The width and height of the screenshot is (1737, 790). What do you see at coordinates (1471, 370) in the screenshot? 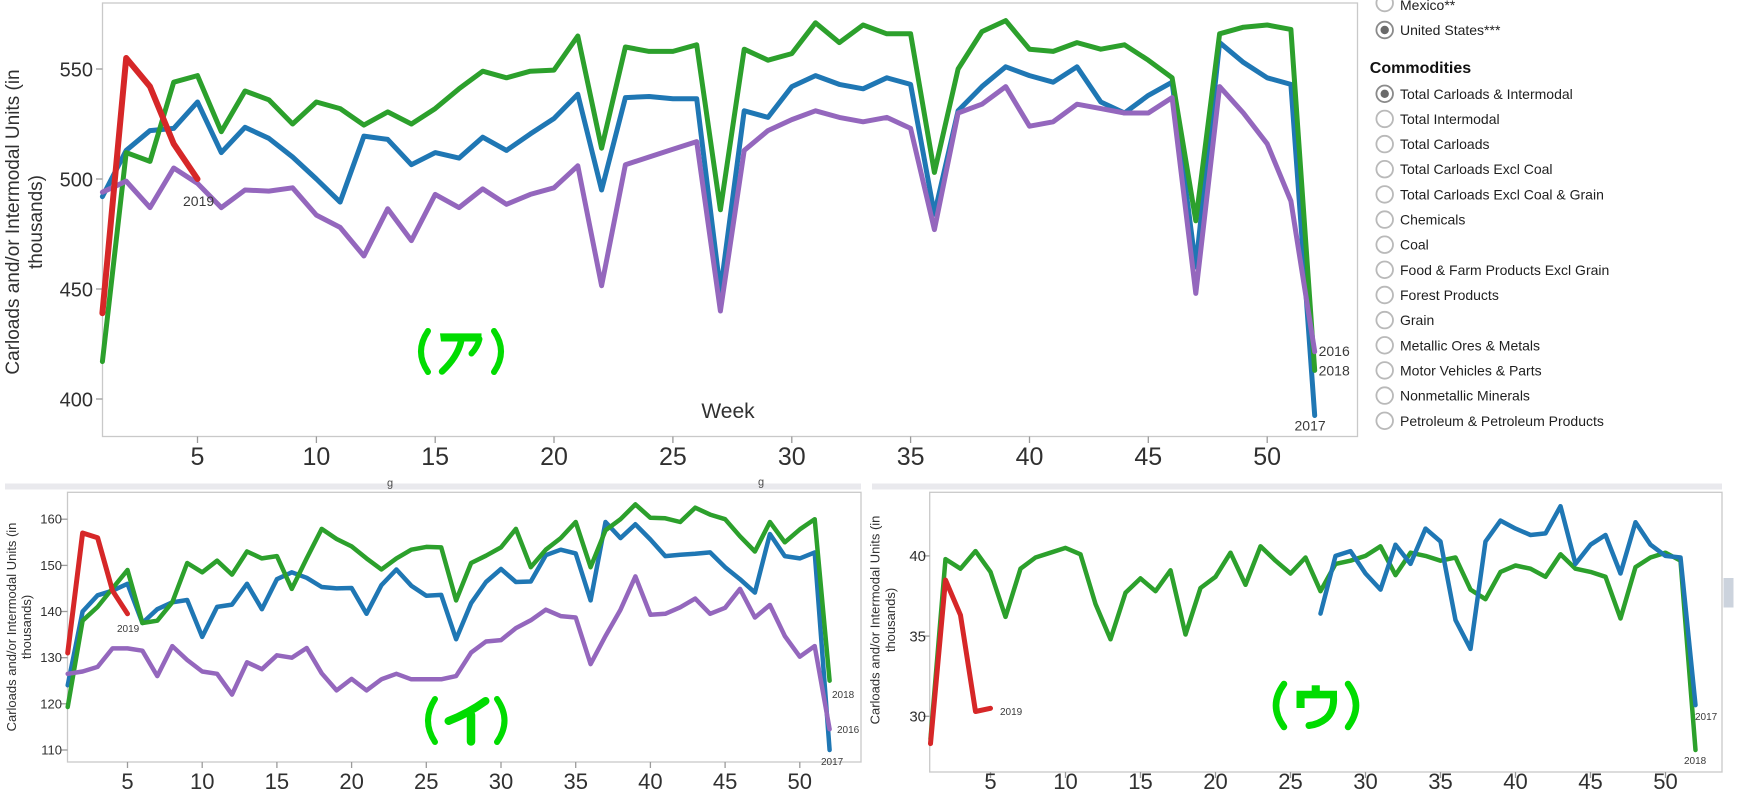
I see `svg-text: Motor Vehicles & Parts` at bounding box center [1471, 370].